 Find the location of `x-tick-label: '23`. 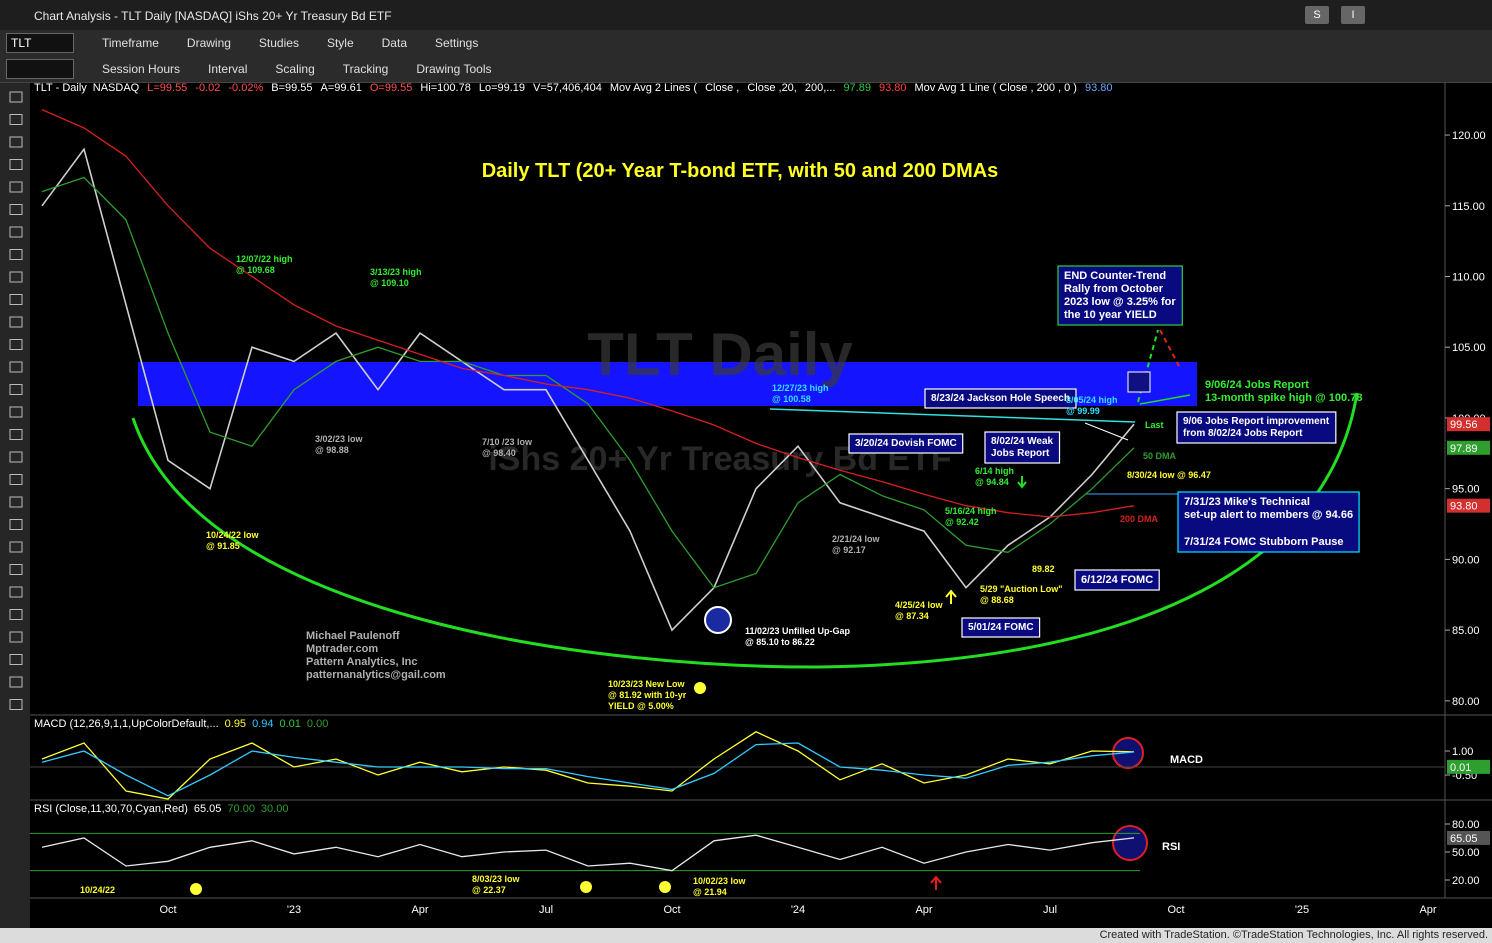

x-tick-label: '23 is located at coordinates (294, 910).